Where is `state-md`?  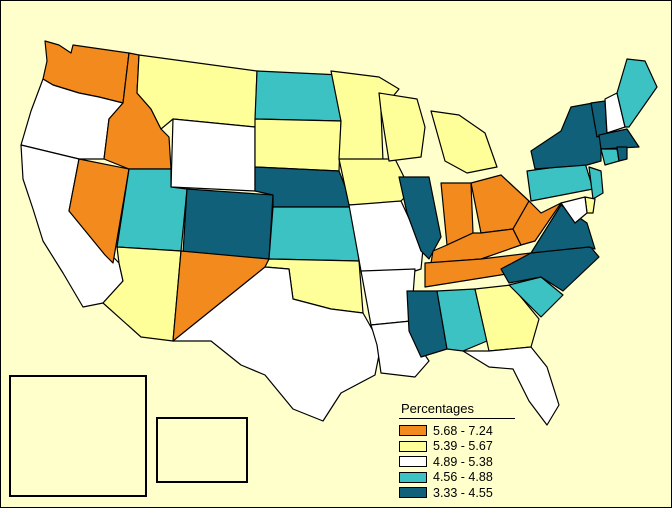
state-md is located at coordinates (574, 210).